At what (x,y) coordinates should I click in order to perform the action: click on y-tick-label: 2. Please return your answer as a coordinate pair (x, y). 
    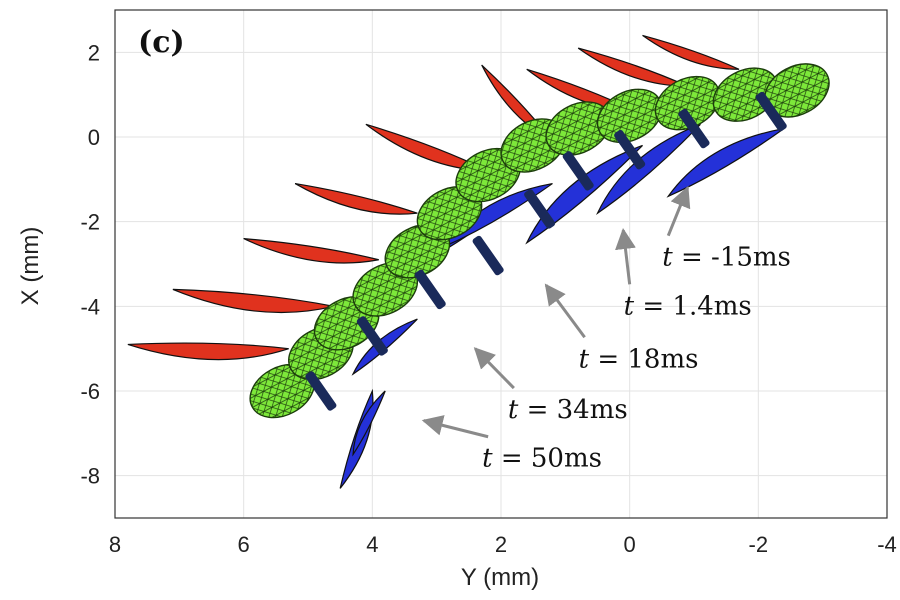
    Looking at the image, I should click on (94, 52).